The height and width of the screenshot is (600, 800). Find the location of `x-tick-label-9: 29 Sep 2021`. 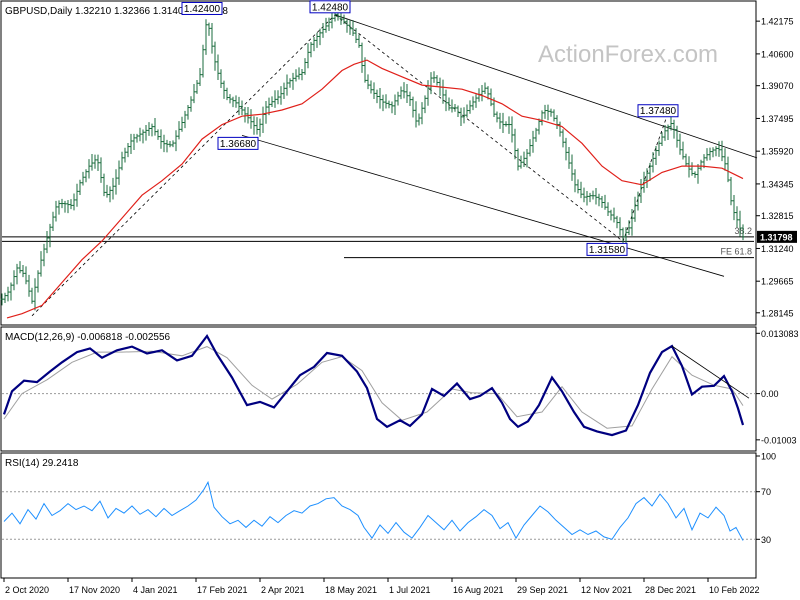

x-tick-label-9: 29 Sep 2021 is located at coordinates (542, 590).